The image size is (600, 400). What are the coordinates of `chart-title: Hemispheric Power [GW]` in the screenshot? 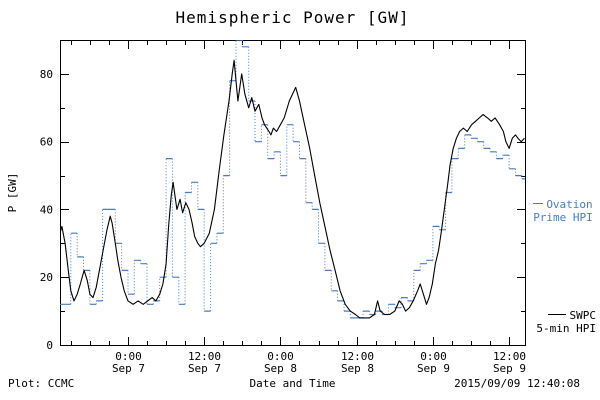 It's located at (292, 17).